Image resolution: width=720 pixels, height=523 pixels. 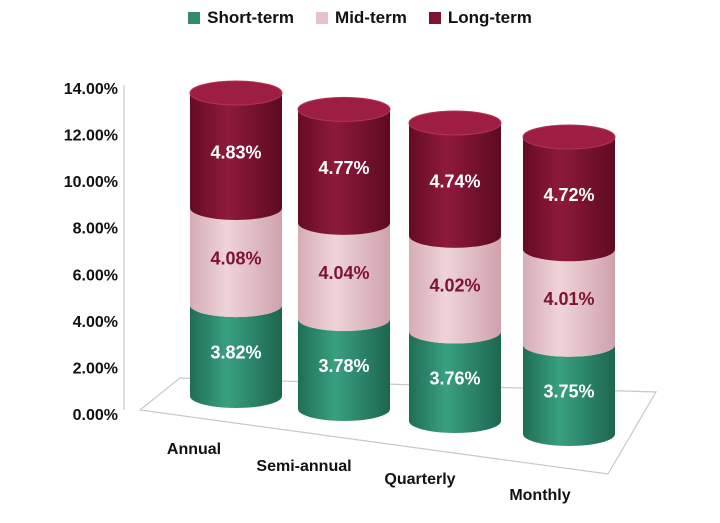 What do you see at coordinates (343, 366) in the screenshot?
I see `data-label: 3.78%` at bounding box center [343, 366].